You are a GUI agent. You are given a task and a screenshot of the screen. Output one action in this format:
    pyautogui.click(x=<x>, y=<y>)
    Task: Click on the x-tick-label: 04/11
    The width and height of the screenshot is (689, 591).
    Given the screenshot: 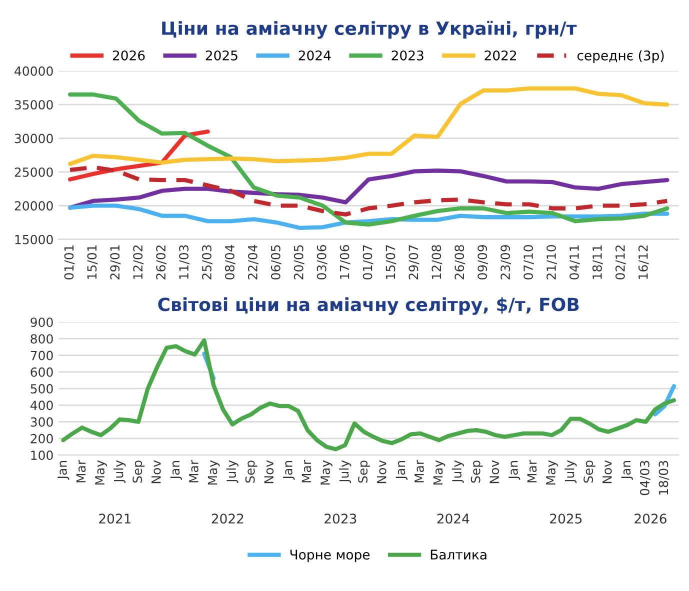 What is the action you would take?
    pyautogui.click(x=574, y=262)
    